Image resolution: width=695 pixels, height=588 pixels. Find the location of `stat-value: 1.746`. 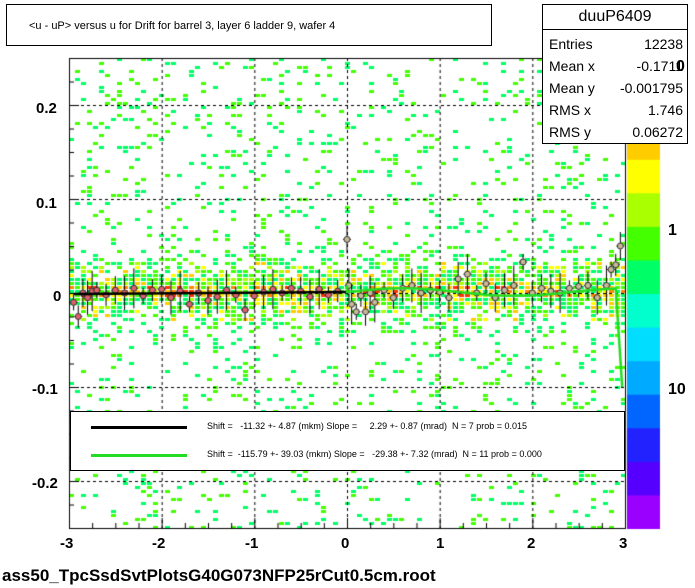

stat-value: 1.746 is located at coordinates (665, 110).